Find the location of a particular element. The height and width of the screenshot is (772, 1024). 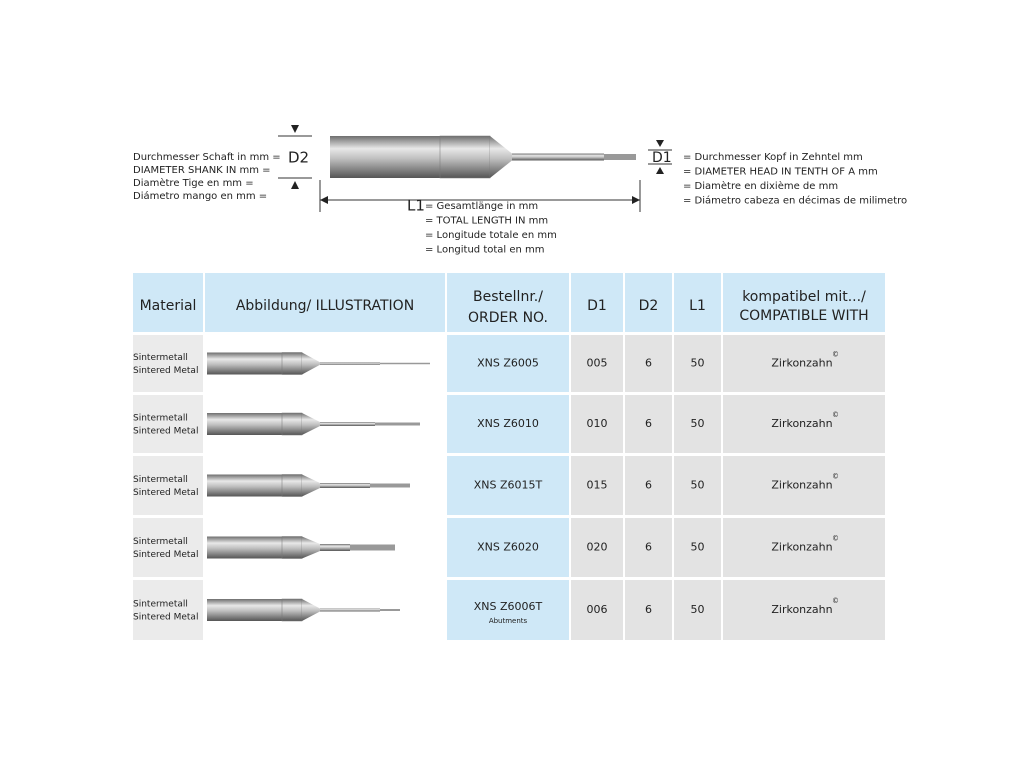

header-text: L1 is located at coordinates (697, 306).